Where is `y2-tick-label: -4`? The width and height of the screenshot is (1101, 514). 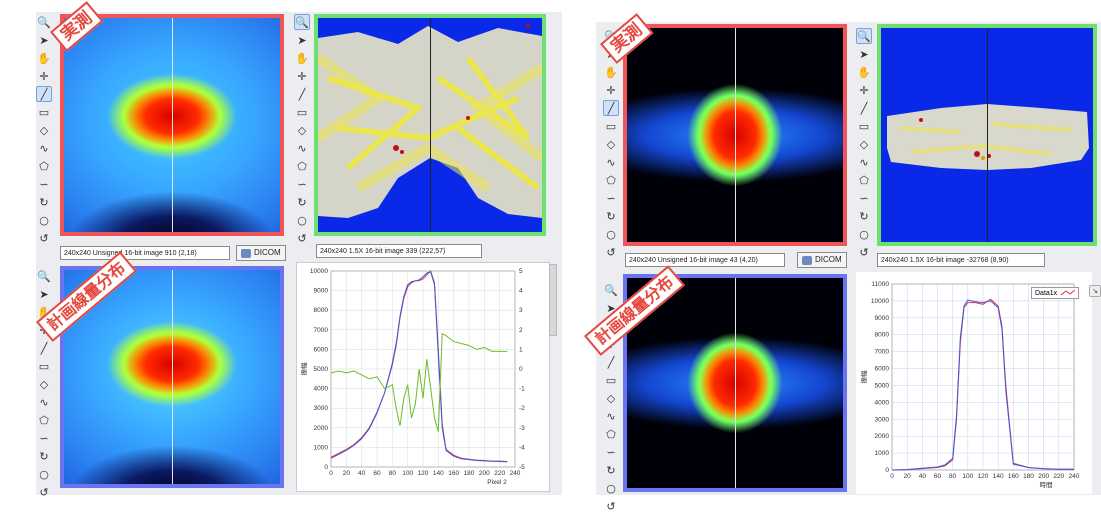 y2-tick-label: -4 is located at coordinates (522, 447).